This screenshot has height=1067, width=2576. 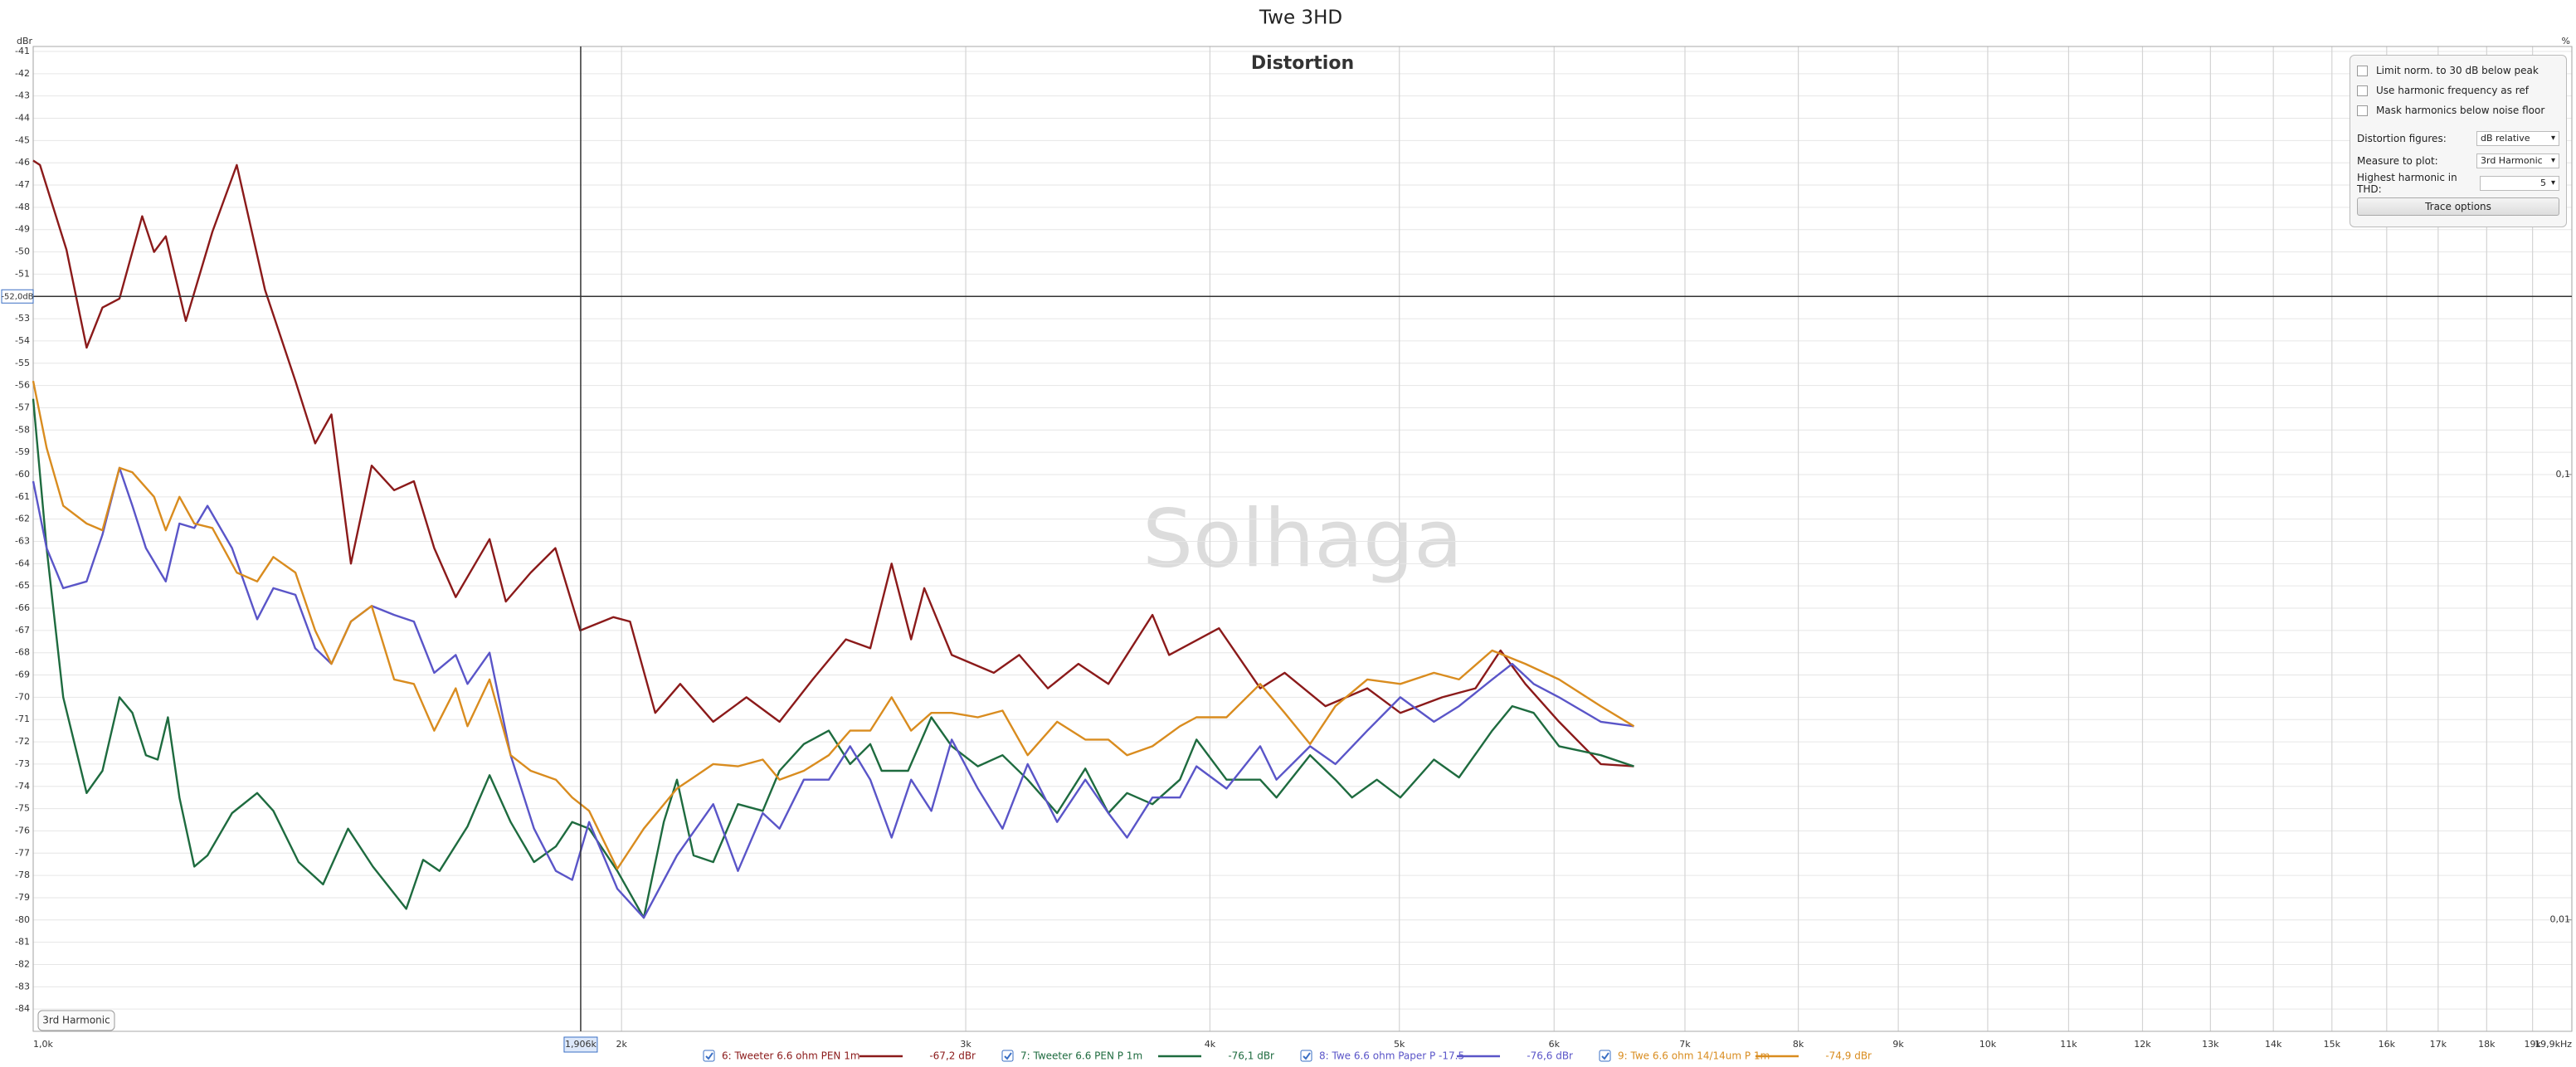 What do you see at coordinates (22, 719) in the screenshot?
I see `y-tick-label: -71` at bounding box center [22, 719].